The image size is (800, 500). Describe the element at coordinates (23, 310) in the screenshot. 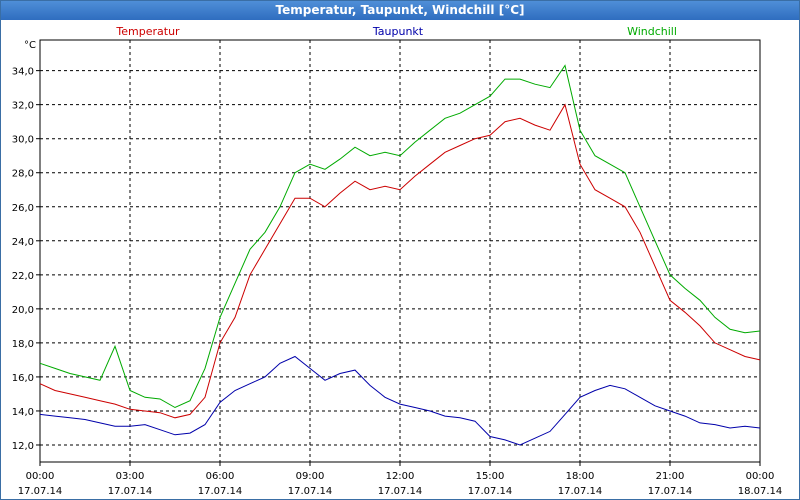

I see `y-tick-label: 20,0` at that location.